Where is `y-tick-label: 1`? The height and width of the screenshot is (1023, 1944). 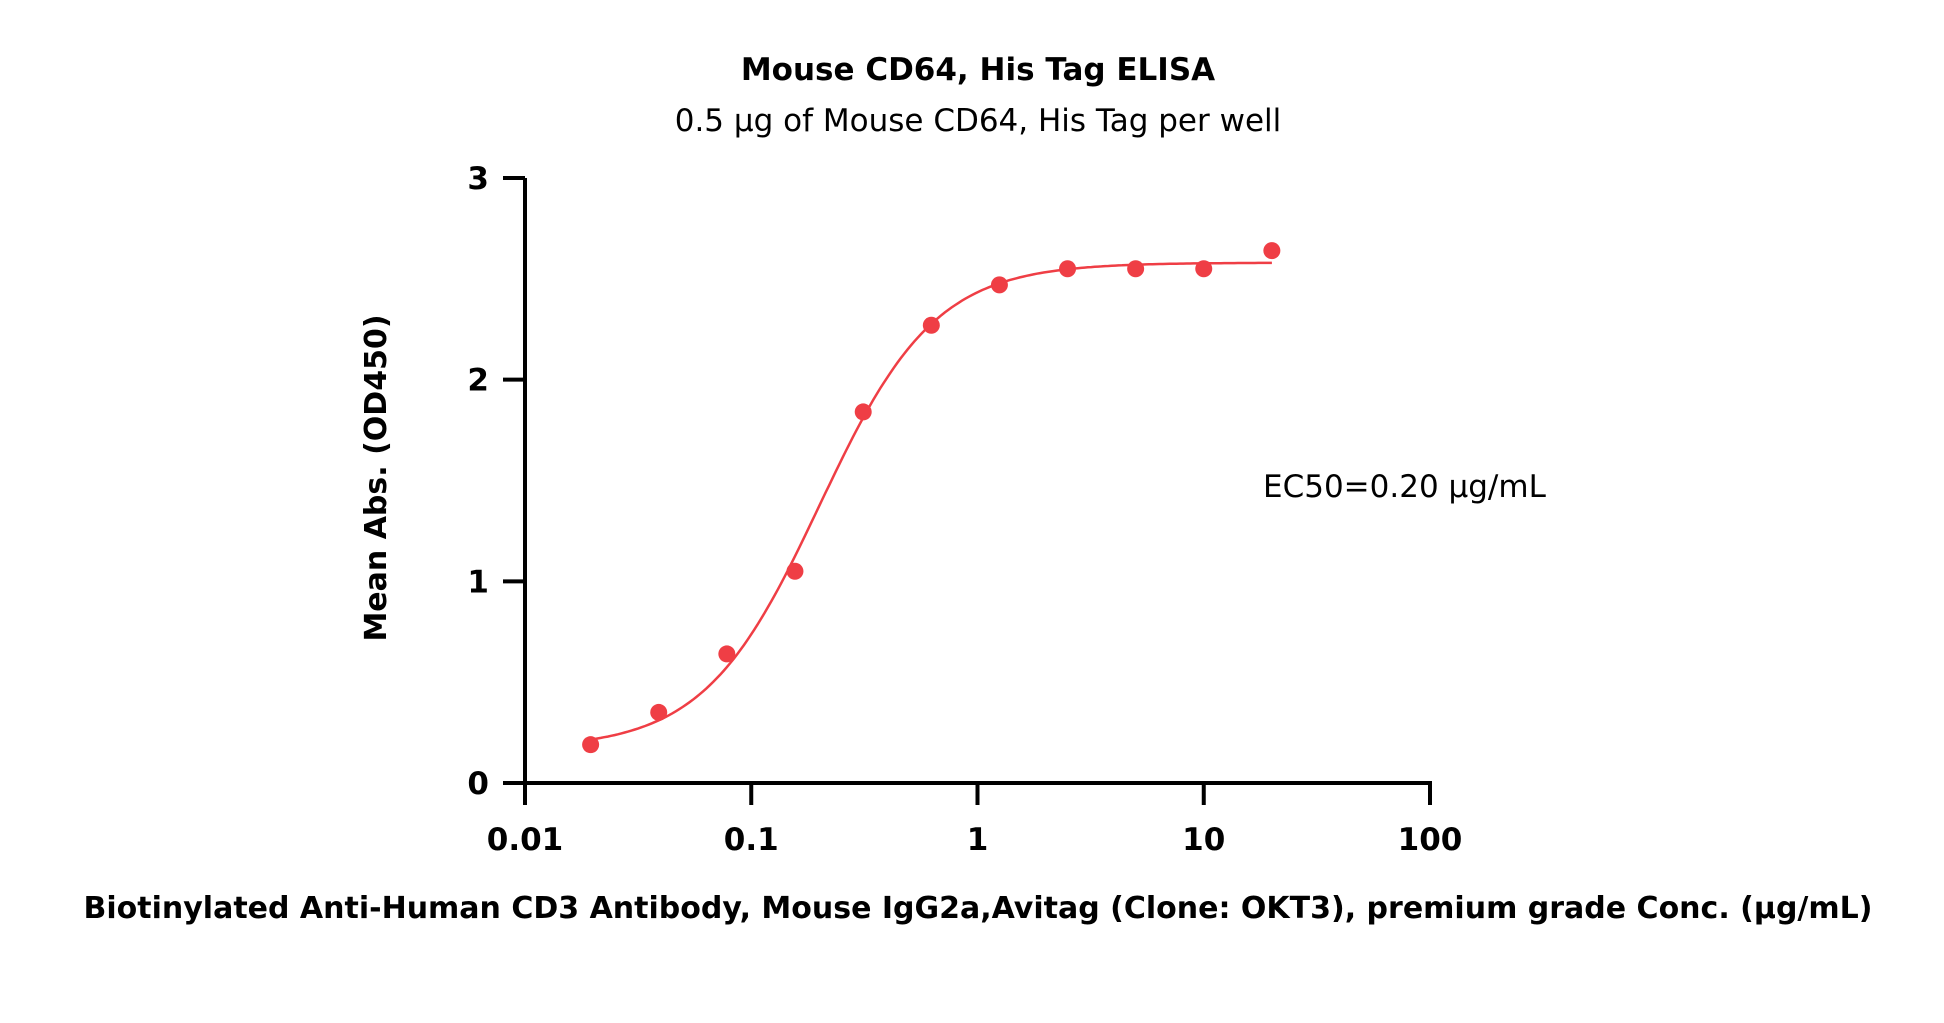 y-tick-label: 1 is located at coordinates (478, 582).